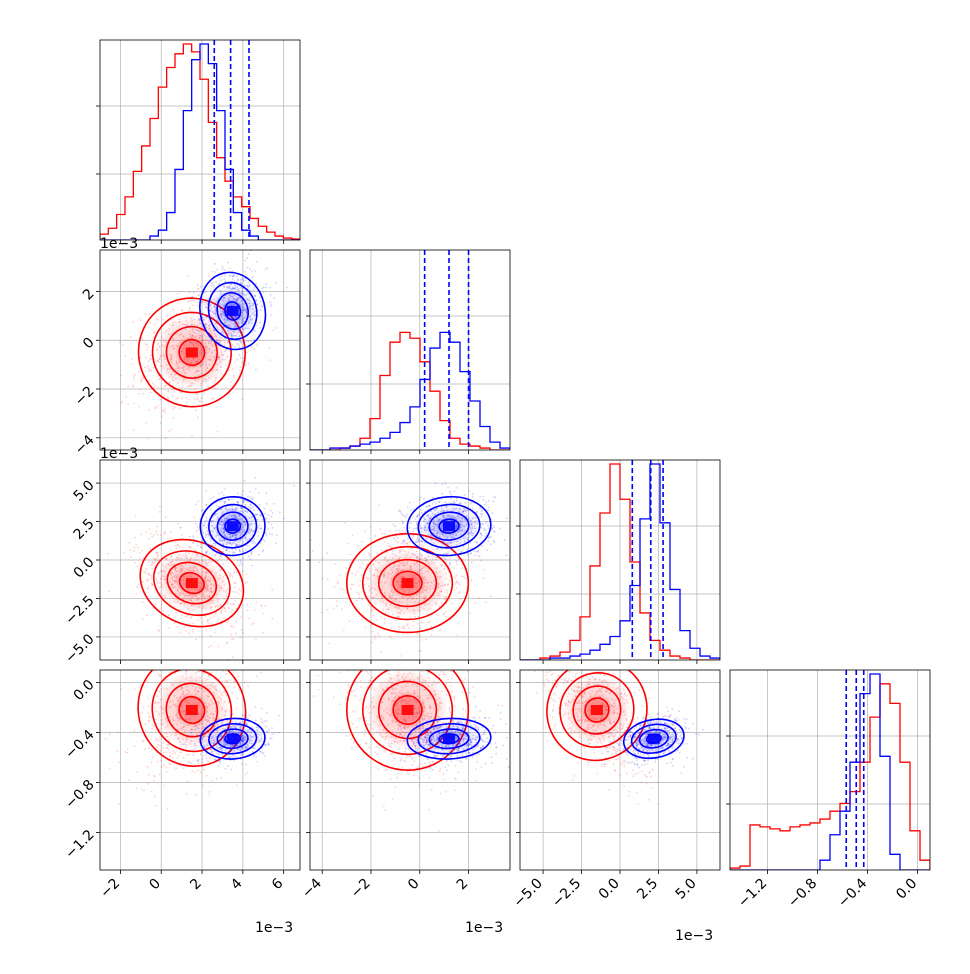 The height and width of the screenshot is (974, 970). What do you see at coordinates (410, 757) in the screenshot?
I see `panel-3-1: −4 −2 0 2` at bounding box center [410, 757].